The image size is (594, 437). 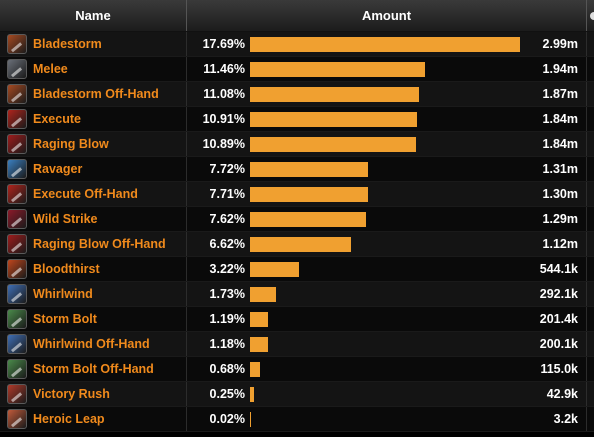 I want to click on ability-name: Victory Rush, so click(x=71, y=394).